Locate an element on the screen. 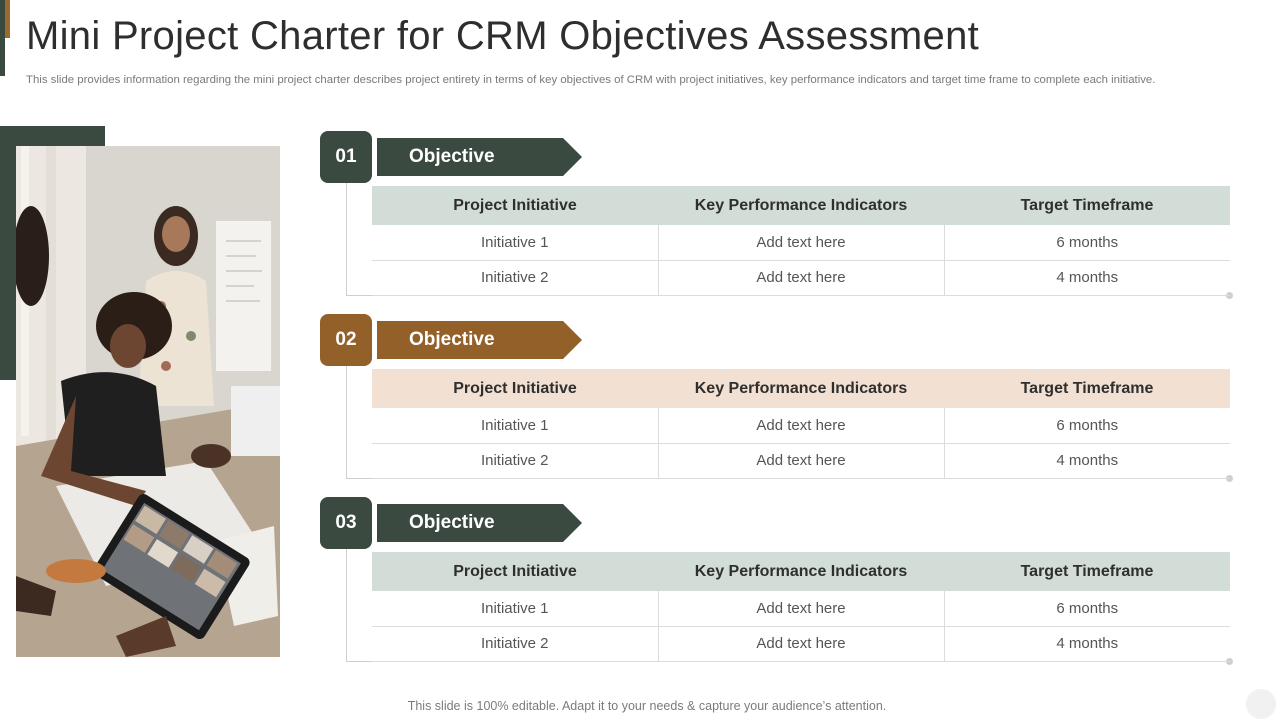  objective-number-badge: 03 is located at coordinates (346, 523).